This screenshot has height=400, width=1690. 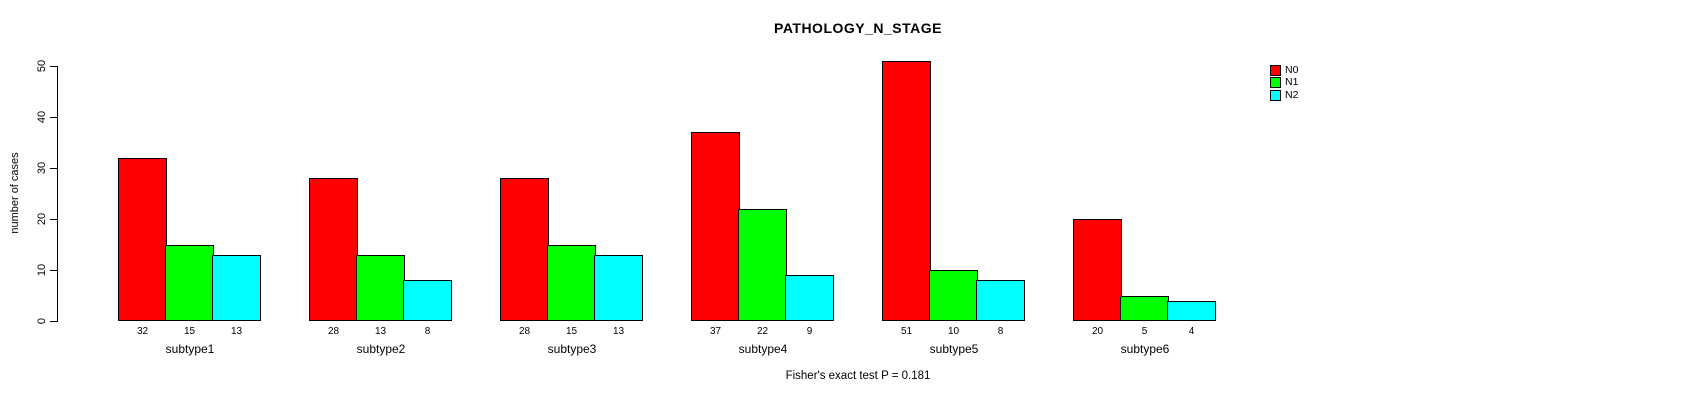 I want to click on bar-subtype3-N2, so click(x=618, y=287).